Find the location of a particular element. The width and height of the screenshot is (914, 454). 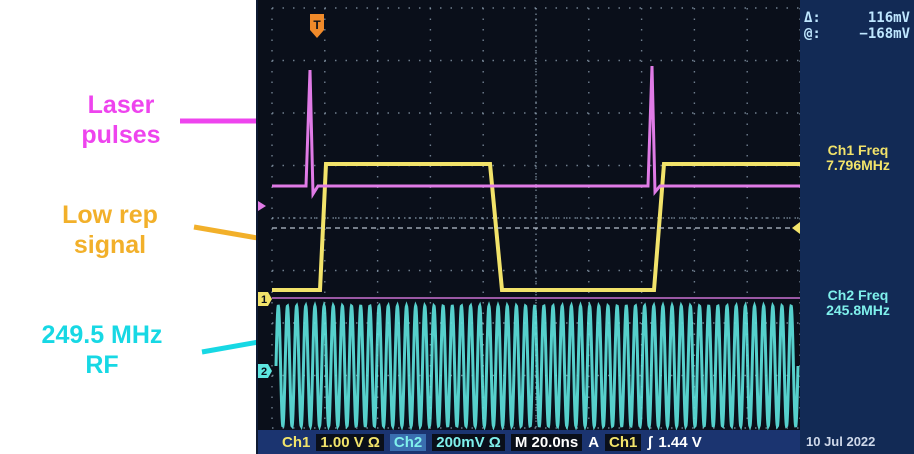

ch2-ground-marker is located at coordinates (265, 371).